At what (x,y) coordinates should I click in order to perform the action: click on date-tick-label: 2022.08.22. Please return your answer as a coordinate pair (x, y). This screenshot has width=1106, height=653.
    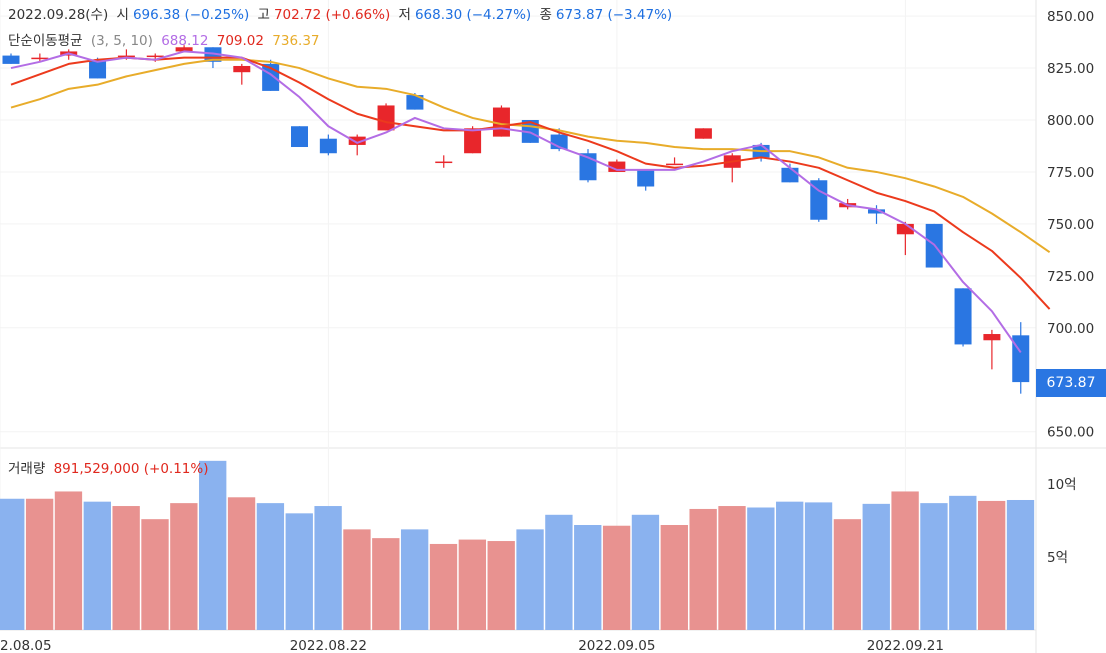
    Looking at the image, I should click on (328, 645).